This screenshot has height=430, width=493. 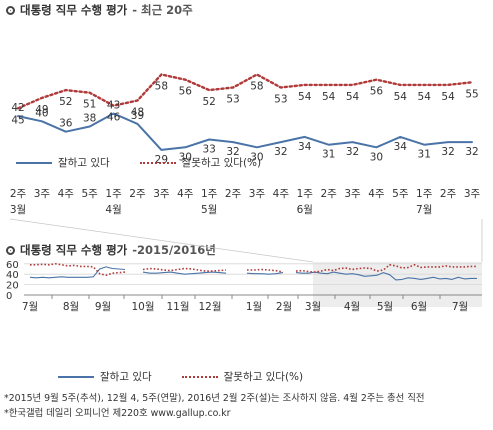 I want to click on top-chart-title: 대통령 직무 수행 평가 - 최근 20주, so click(x=99, y=10).